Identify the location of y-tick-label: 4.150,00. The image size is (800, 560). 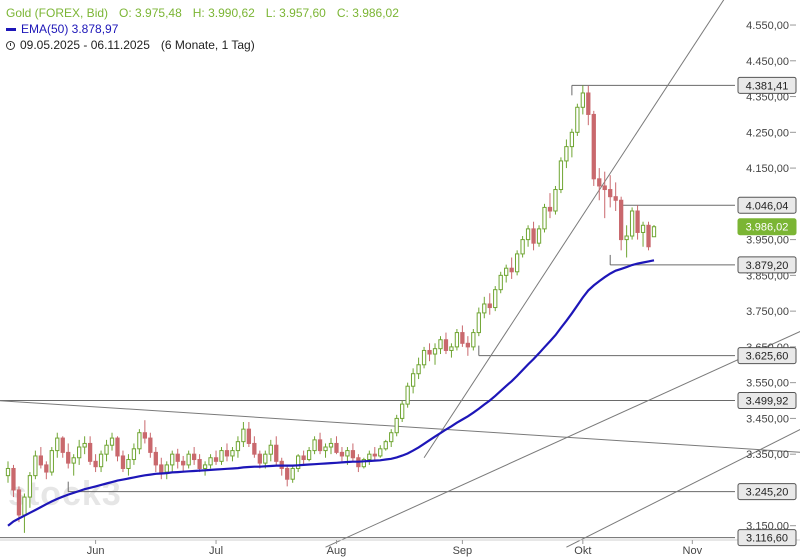
(767, 169).